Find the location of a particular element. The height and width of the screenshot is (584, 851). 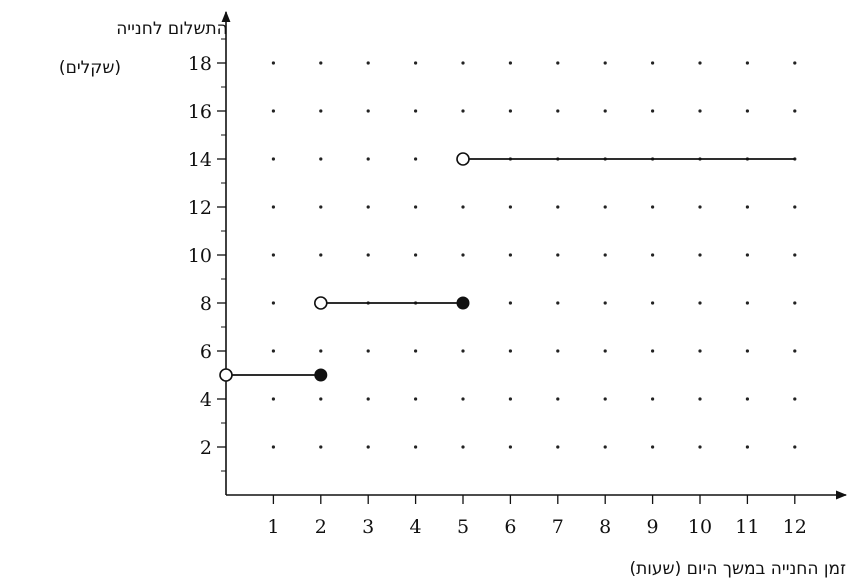

y-ticks: 2 4 6 8 10 12 14 16 18 is located at coordinates (207, 255).